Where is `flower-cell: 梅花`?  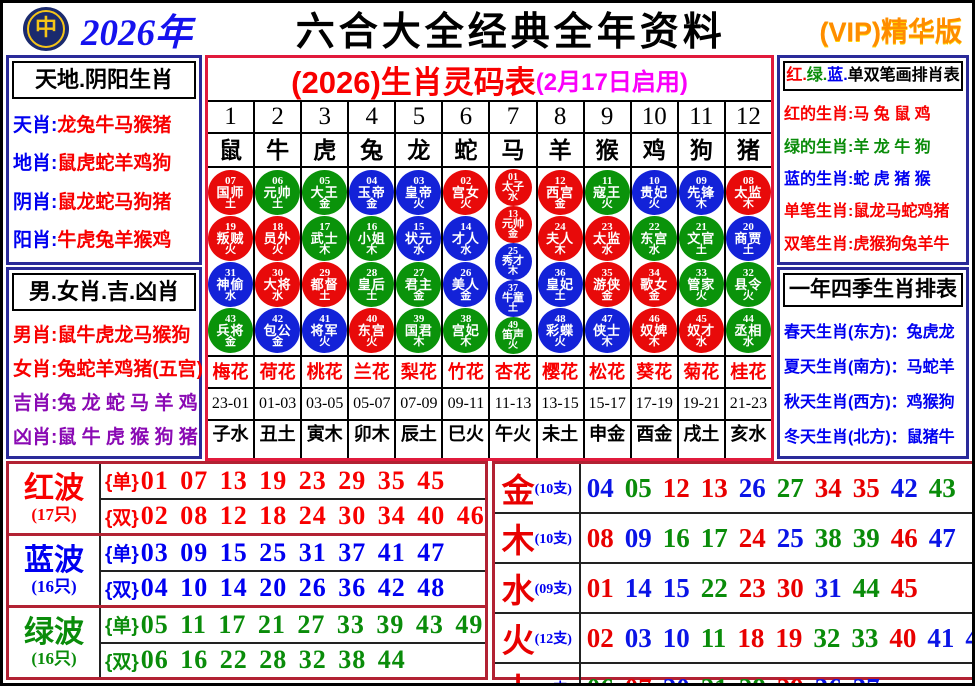 flower-cell: 梅花 is located at coordinates (230, 372).